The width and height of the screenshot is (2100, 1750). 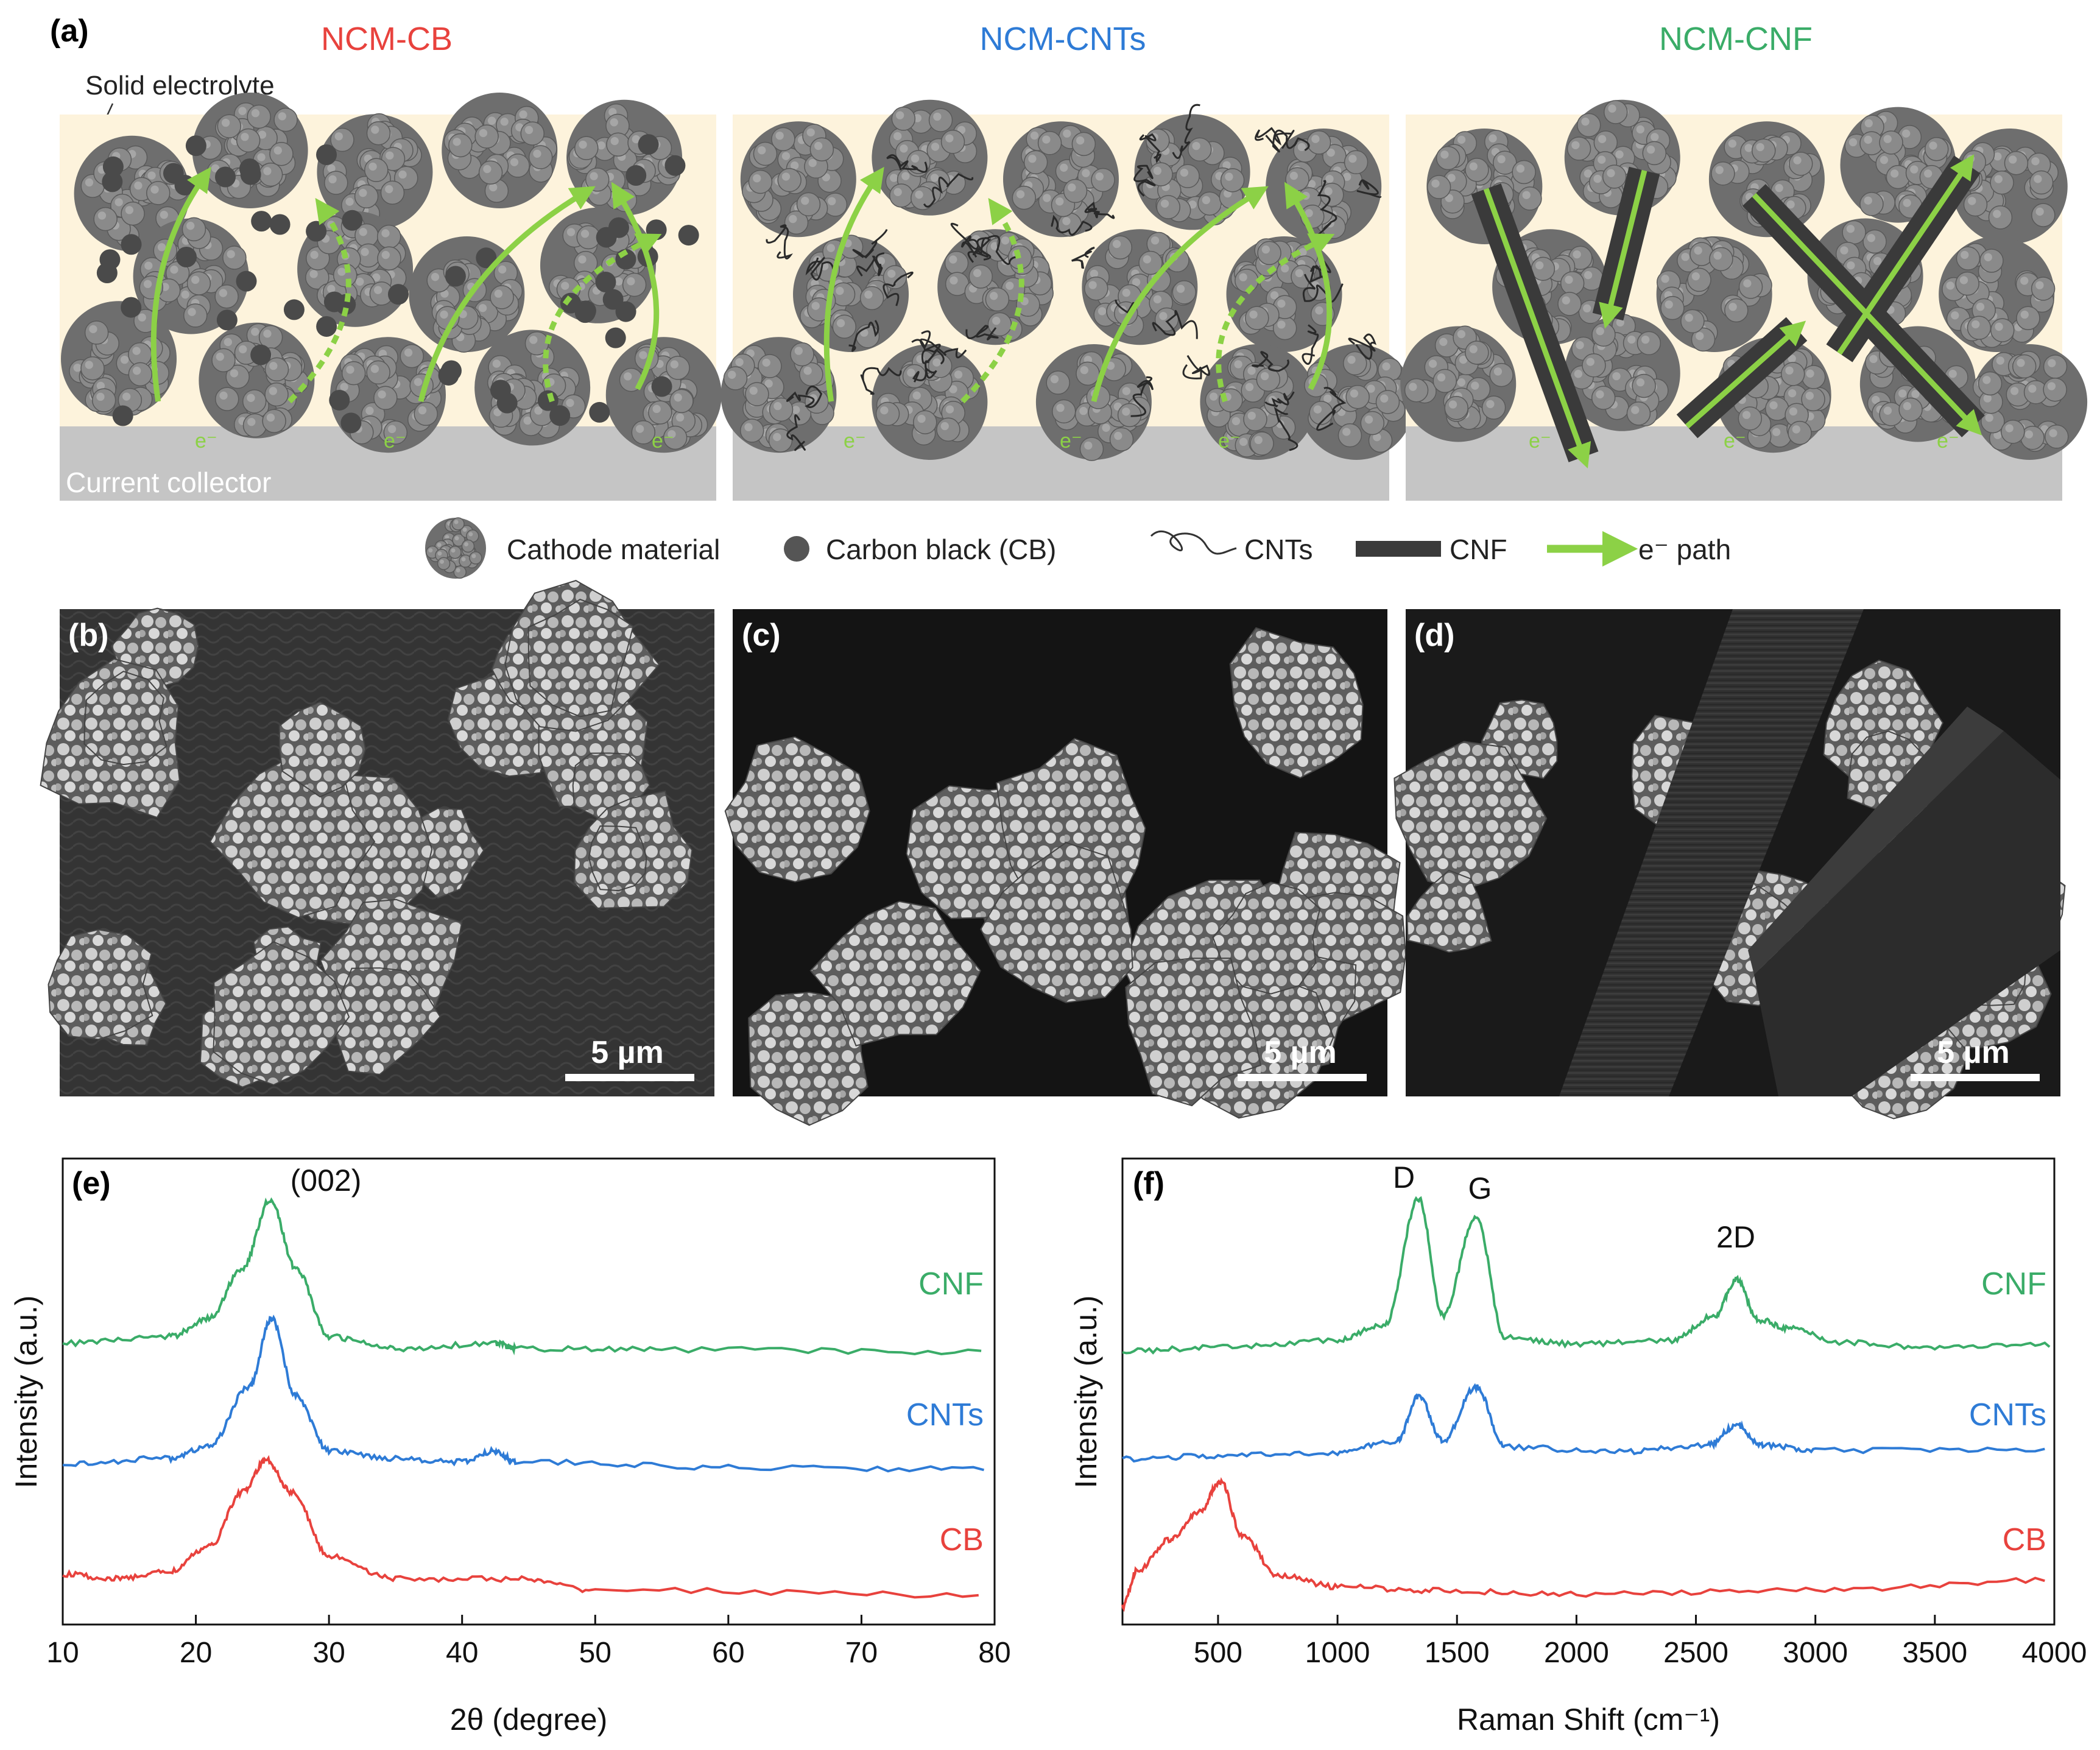 What do you see at coordinates (522, 1276) in the screenshot?
I see `series-line-cnf` at bounding box center [522, 1276].